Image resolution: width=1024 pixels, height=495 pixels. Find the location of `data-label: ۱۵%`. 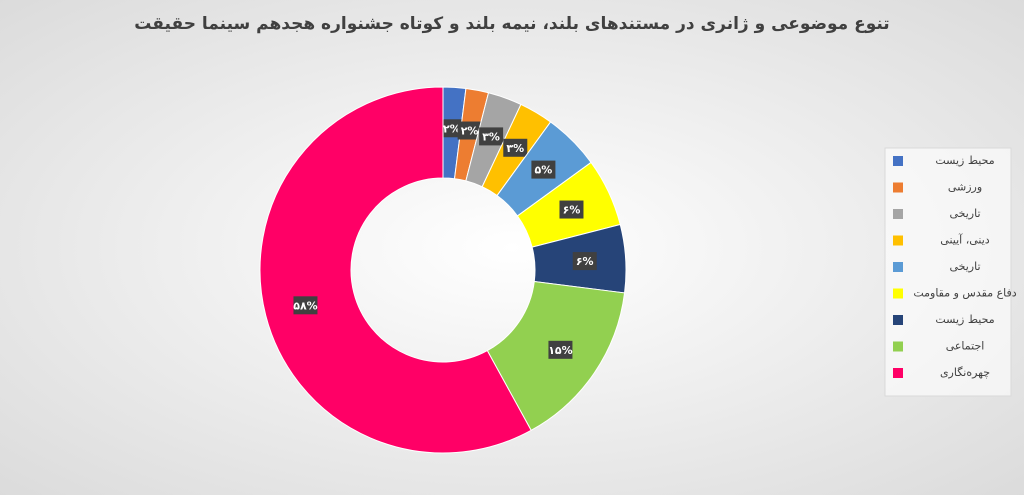

data-label: ۱۵% is located at coordinates (560, 350).